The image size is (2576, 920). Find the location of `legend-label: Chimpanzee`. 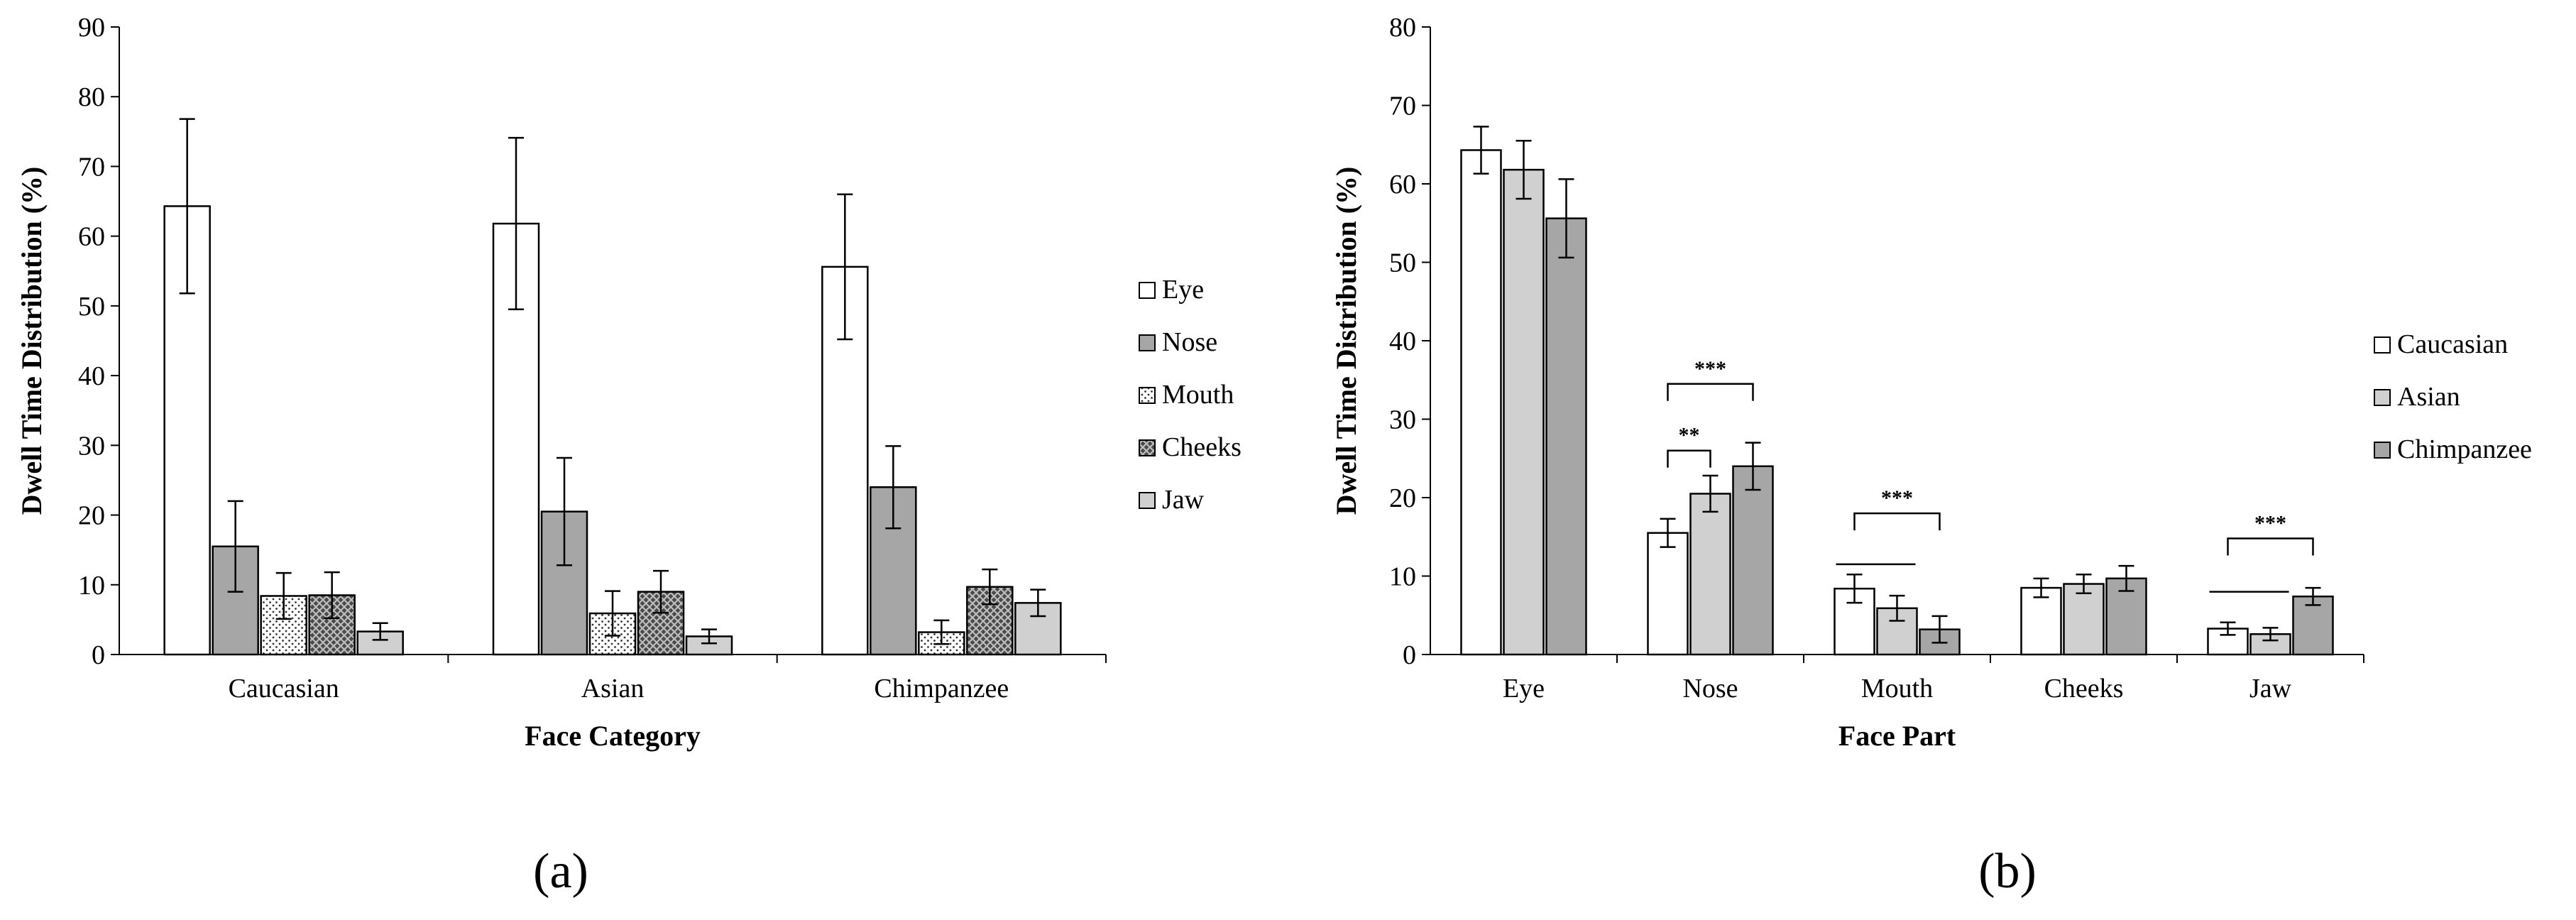

legend-label: Chimpanzee is located at coordinates (2464, 449).